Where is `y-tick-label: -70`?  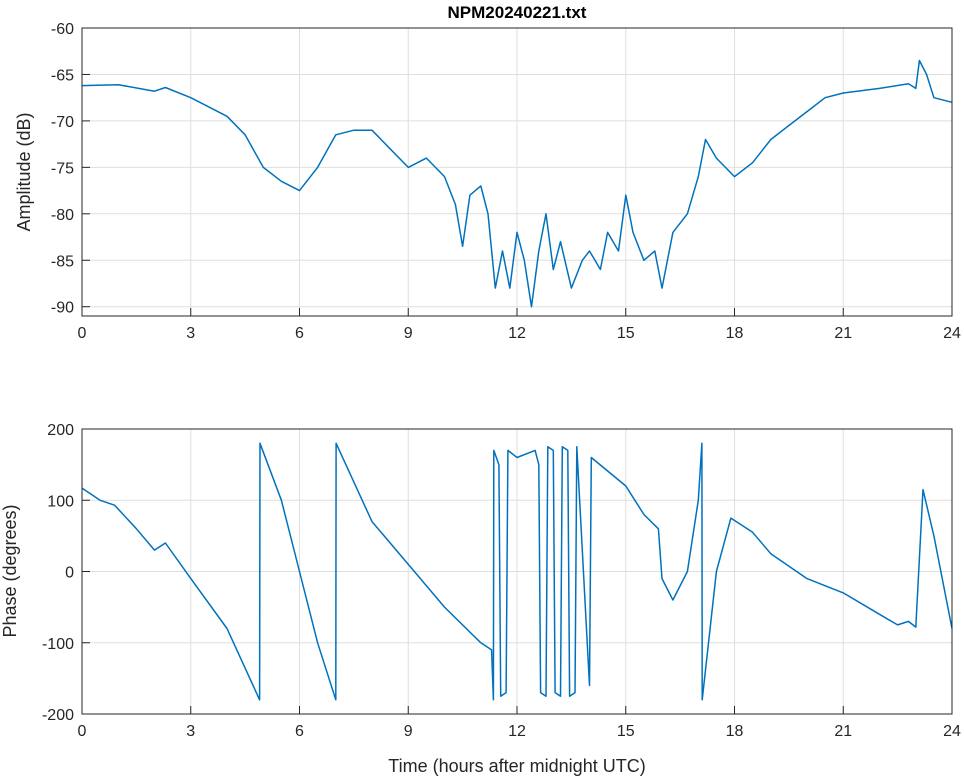
y-tick-label: -70 is located at coordinates (62, 122).